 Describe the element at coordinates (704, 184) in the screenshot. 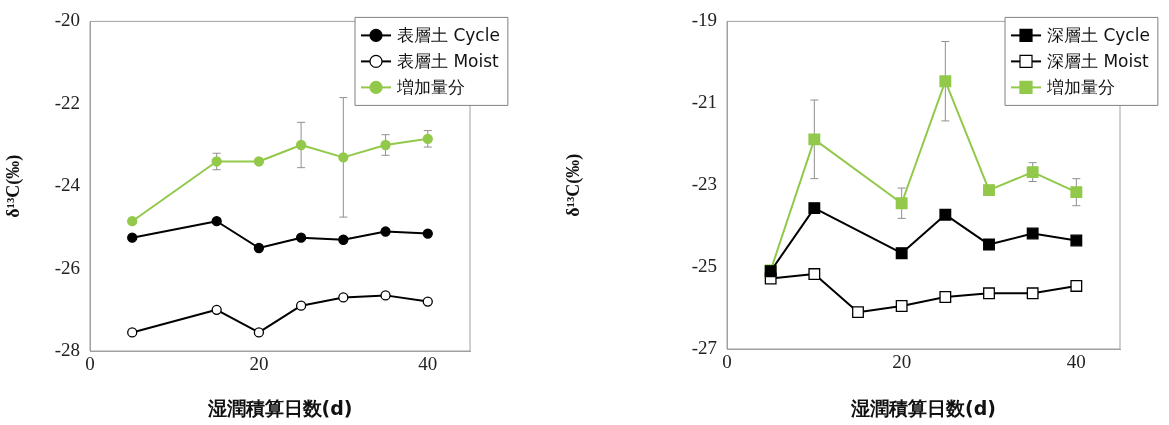

I see `y-tick-label: -23` at that location.